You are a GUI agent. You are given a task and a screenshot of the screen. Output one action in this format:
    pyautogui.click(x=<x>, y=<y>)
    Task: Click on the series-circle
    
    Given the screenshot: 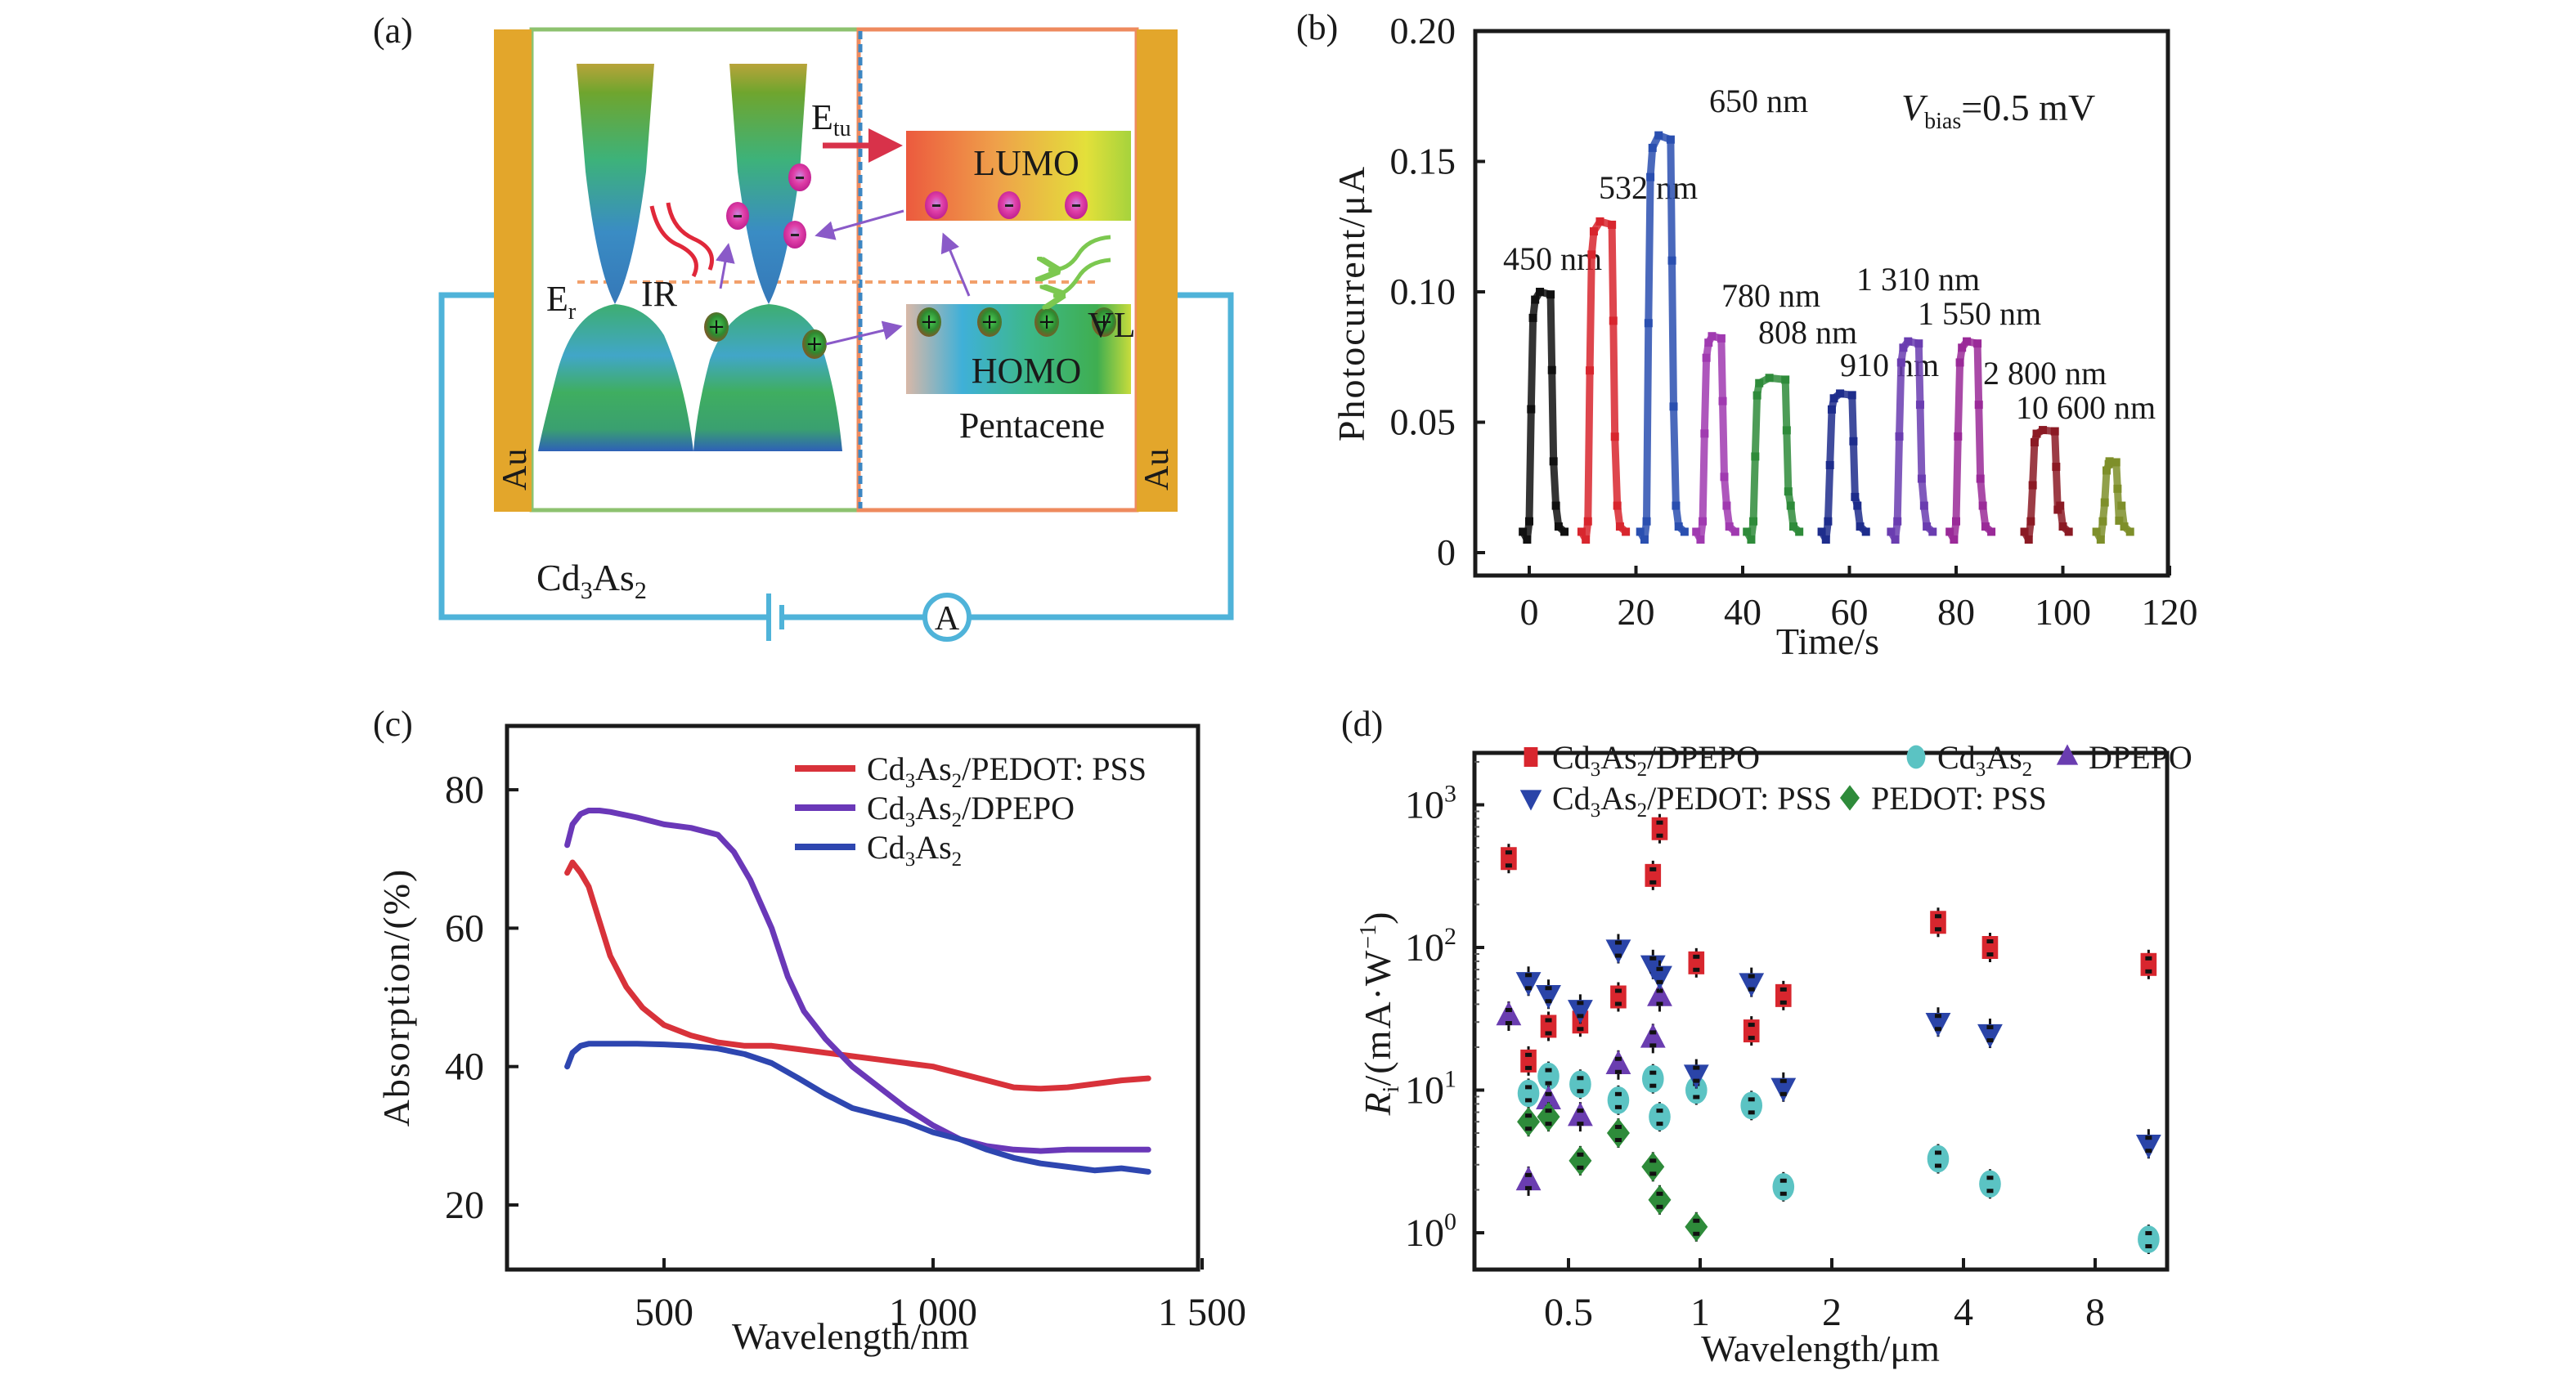 What is the action you would take?
    pyautogui.click(x=1838, y=1157)
    